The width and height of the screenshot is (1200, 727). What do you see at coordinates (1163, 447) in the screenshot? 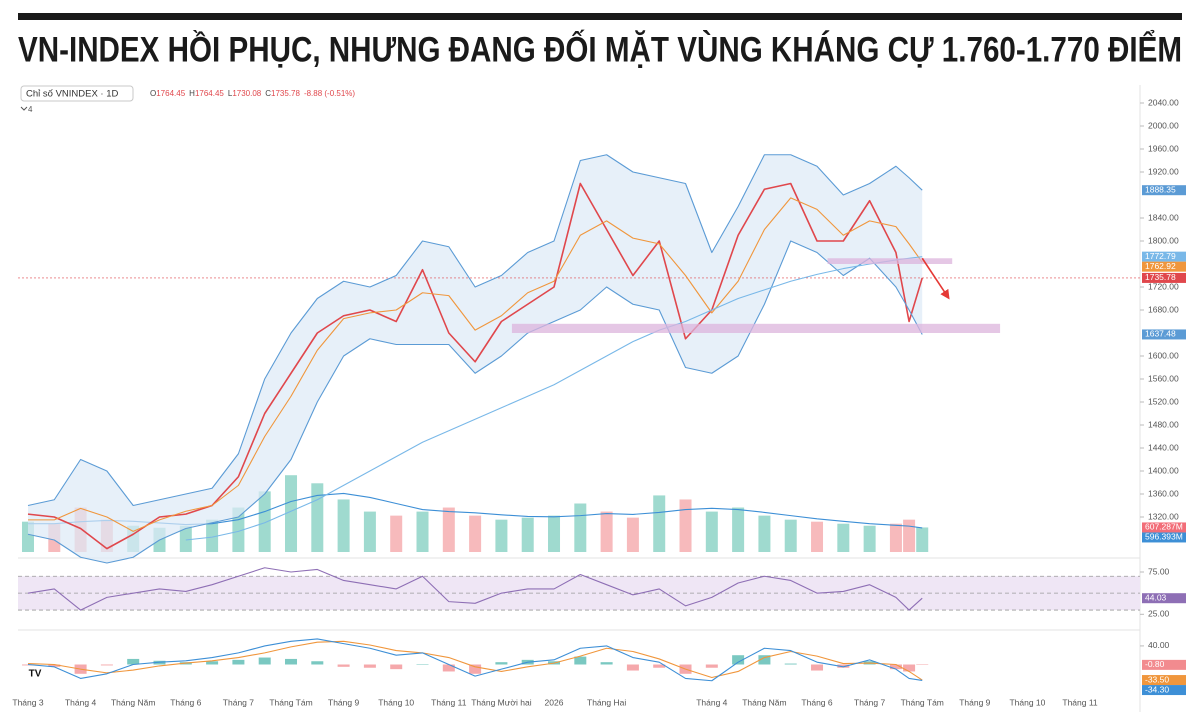
I see `y-tick-label: 1440.00` at bounding box center [1163, 447].